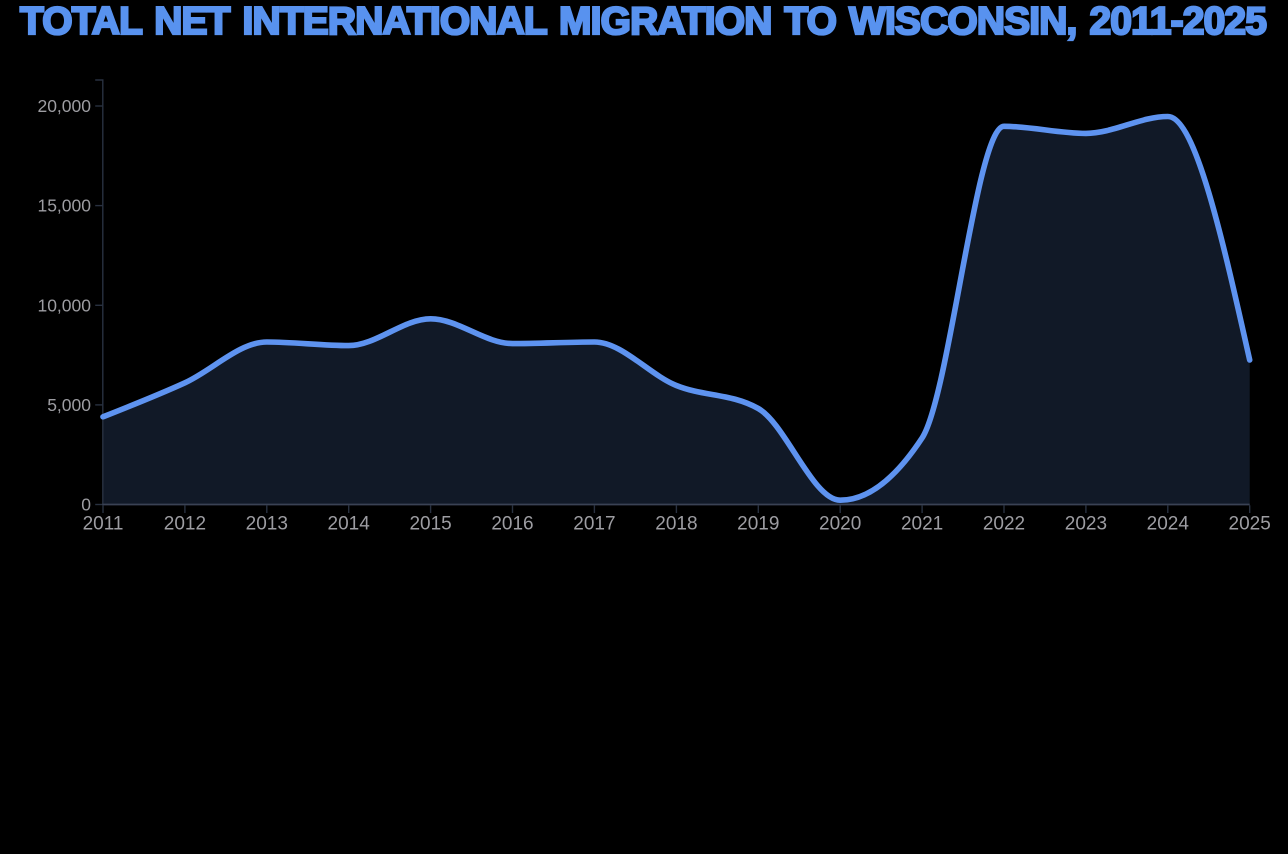 Image resolution: width=1288 pixels, height=854 pixels. Describe the element at coordinates (103, 524) in the screenshot. I see `svg-text: 2011` at that location.